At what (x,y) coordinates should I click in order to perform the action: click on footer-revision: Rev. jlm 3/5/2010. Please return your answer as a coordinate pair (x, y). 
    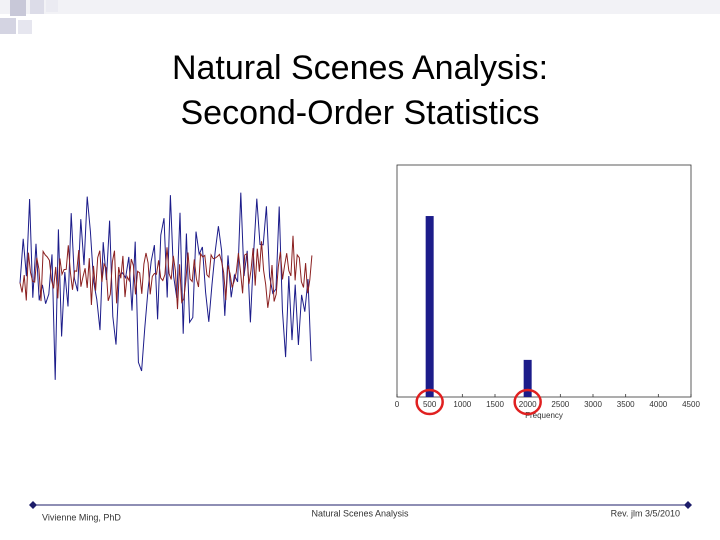
    Looking at the image, I should click on (645, 513).